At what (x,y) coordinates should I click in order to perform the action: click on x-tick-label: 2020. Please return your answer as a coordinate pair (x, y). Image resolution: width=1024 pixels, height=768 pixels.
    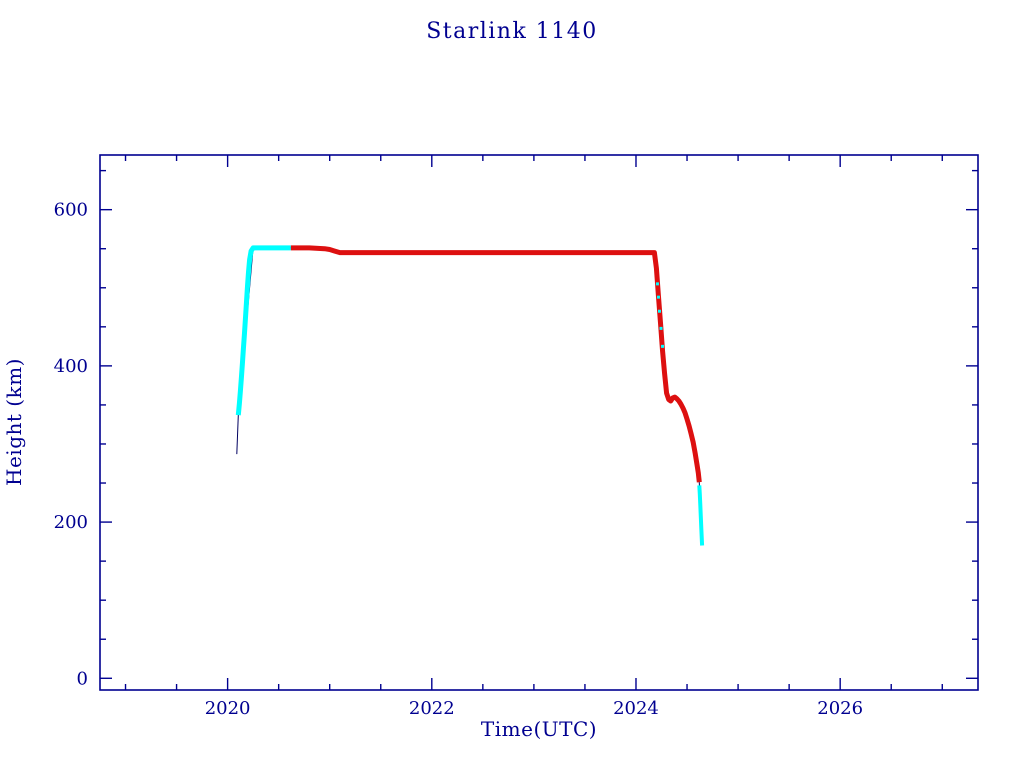
    Looking at the image, I should click on (228, 708).